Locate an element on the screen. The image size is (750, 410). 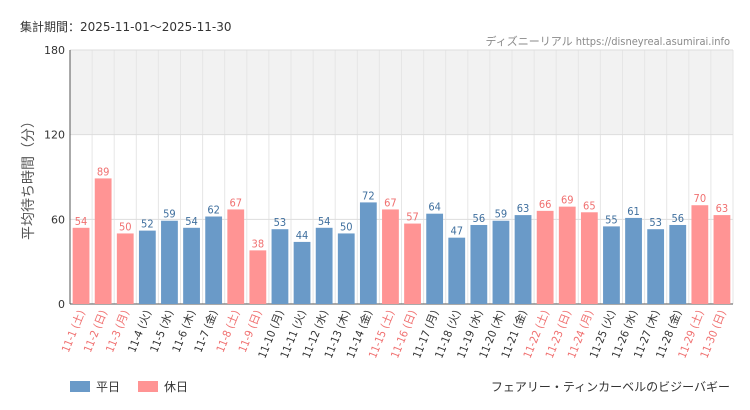
y-tick-label: 180 is located at coordinates (54, 50).